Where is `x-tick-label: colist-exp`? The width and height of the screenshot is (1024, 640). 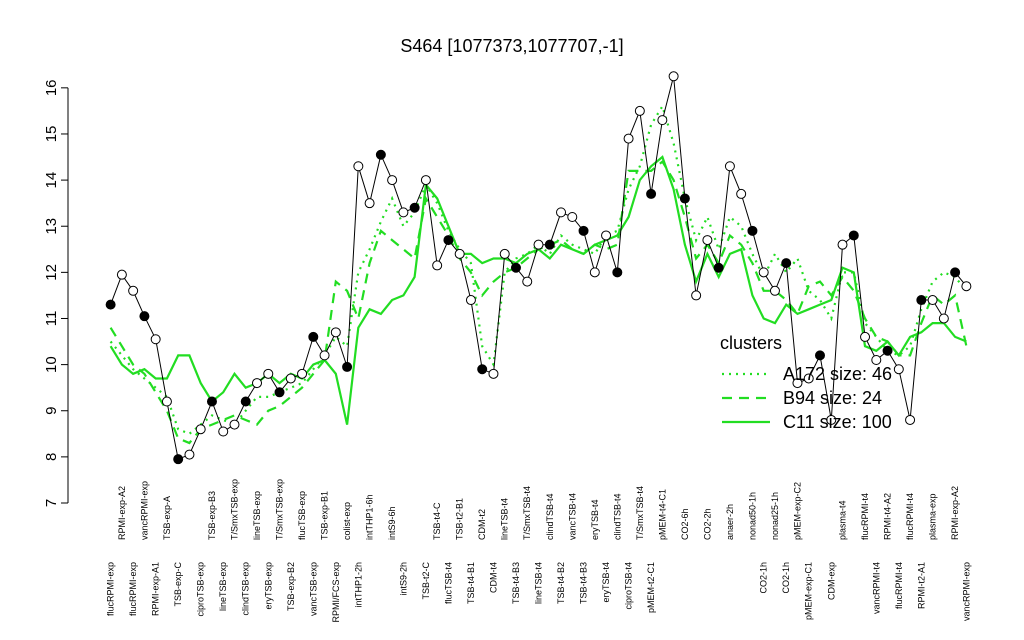 x-tick-label: colist-exp is located at coordinates (347, 521).